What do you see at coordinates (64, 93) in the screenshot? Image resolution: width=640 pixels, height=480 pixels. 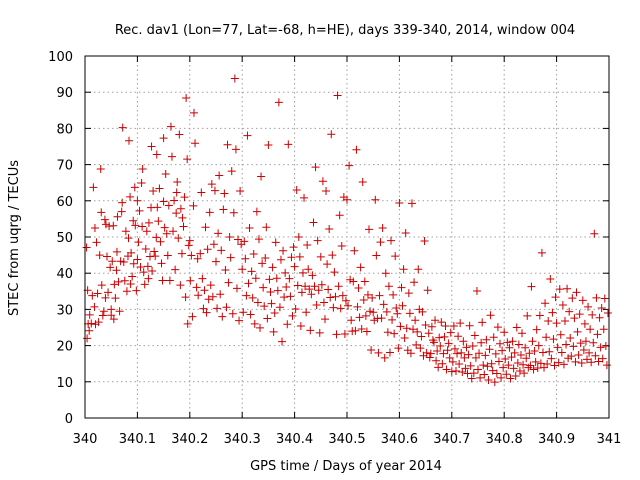 I see `y-tick-label: 90` at bounding box center [64, 93].